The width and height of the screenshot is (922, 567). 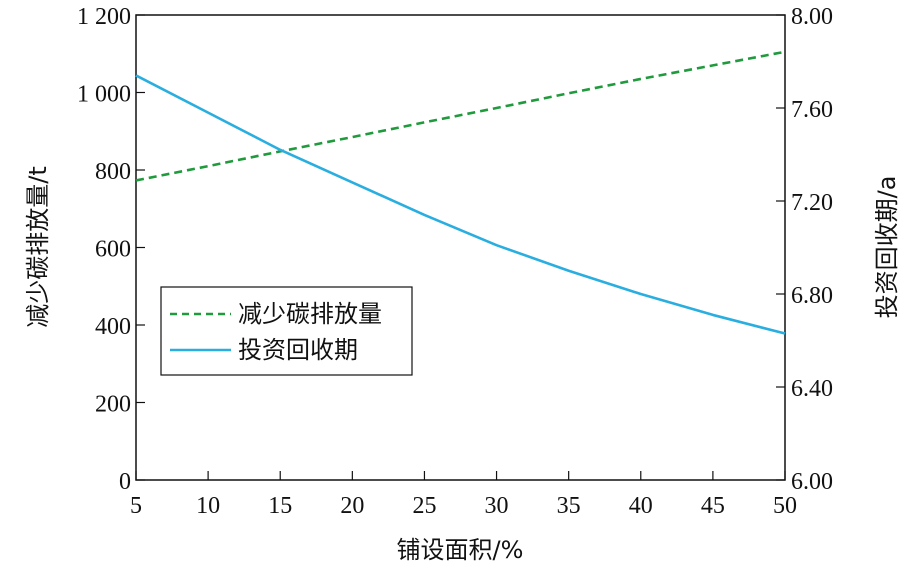 What do you see at coordinates (113, 172) in the screenshot?
I see `y-left-tick-label: 800` at bounding box center [113, 172].